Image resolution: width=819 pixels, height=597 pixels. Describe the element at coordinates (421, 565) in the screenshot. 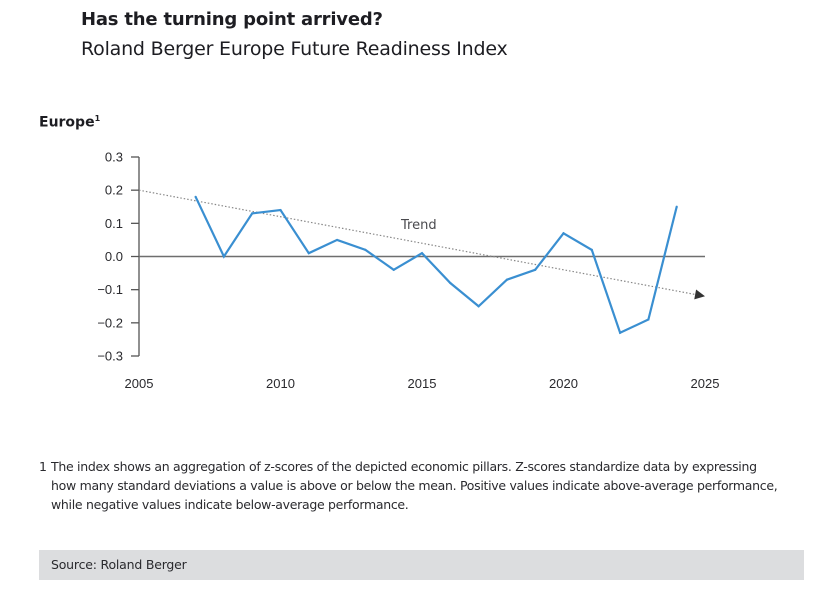

I see `source-bar: Source: Roland Berger` at that location.